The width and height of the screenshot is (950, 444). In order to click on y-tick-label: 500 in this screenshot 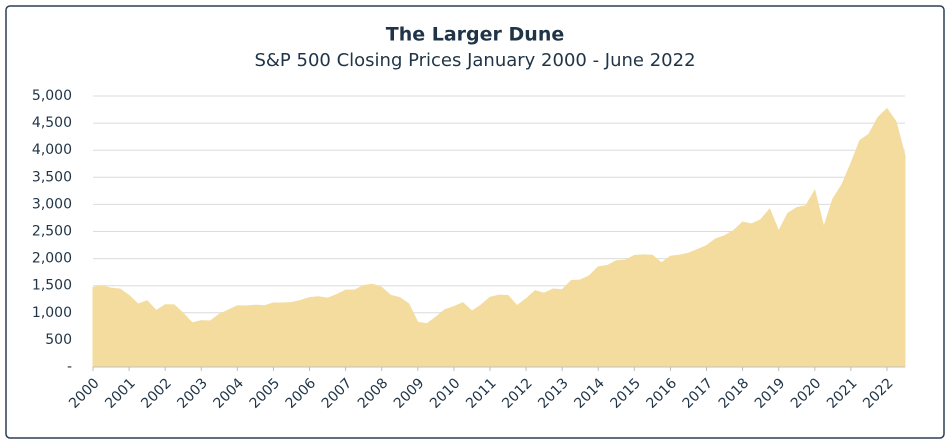, I will do `click(58, 340)`.